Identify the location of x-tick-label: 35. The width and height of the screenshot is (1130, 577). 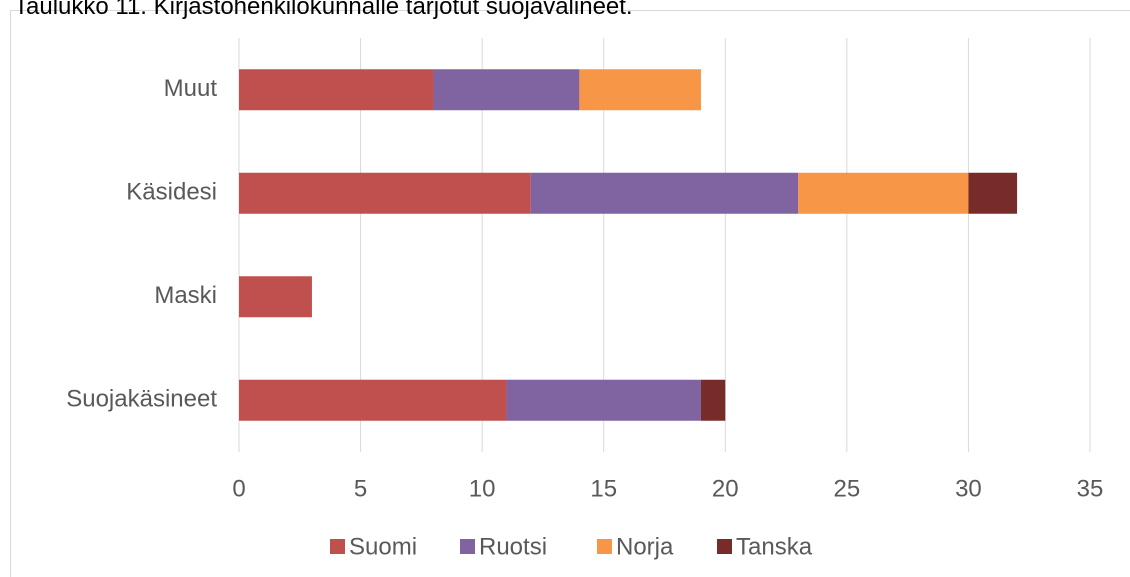
(1090, 488).